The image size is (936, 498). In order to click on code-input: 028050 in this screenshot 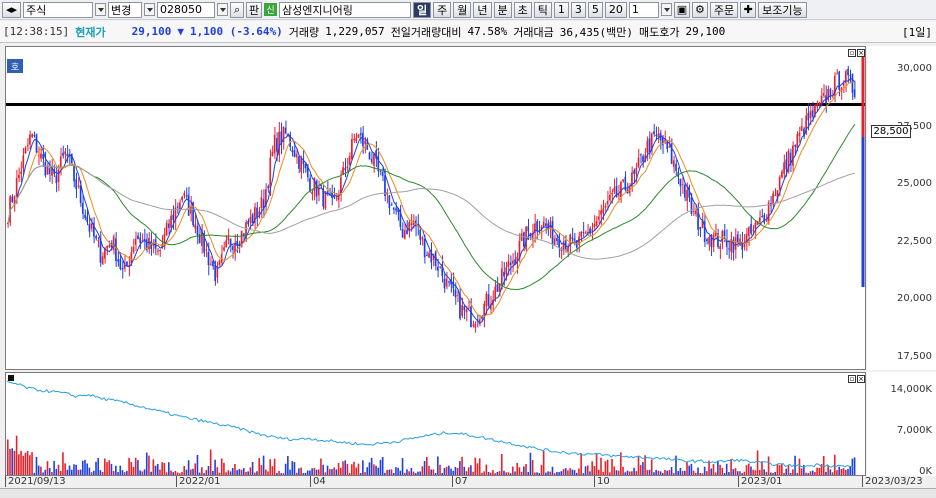, I will do `click(186, 9)`.